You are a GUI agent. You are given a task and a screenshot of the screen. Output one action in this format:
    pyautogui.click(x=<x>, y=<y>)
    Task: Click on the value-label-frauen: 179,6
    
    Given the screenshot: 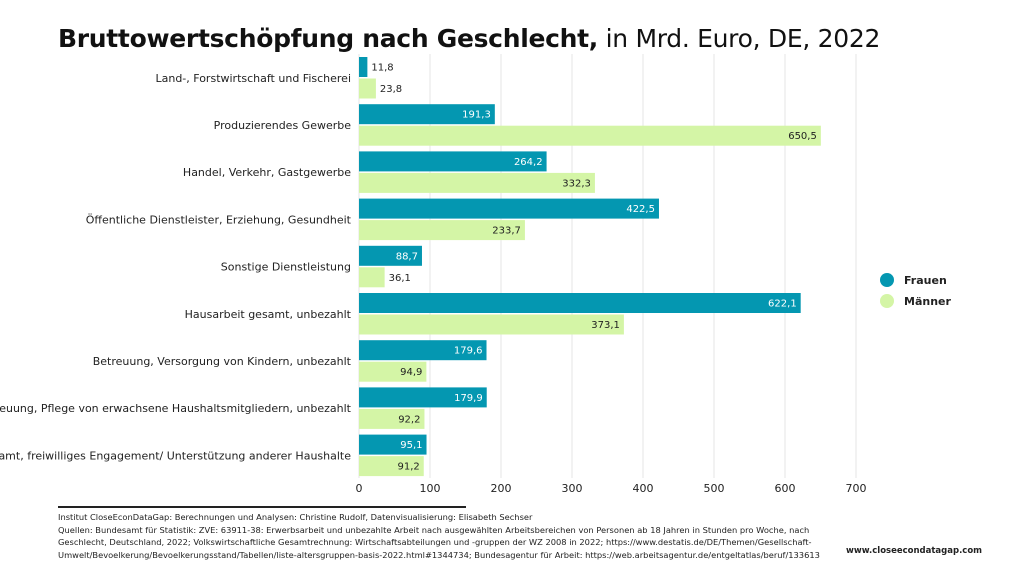 What is the action you would take?
    pyautogui.click(x=468, y=351)
    